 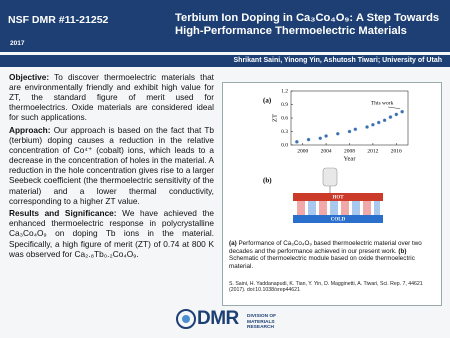 What do you see at coordinates (326, 151) in the screenshot?
I see `x-tick-label: 2004` at bounding box center [326, 151].